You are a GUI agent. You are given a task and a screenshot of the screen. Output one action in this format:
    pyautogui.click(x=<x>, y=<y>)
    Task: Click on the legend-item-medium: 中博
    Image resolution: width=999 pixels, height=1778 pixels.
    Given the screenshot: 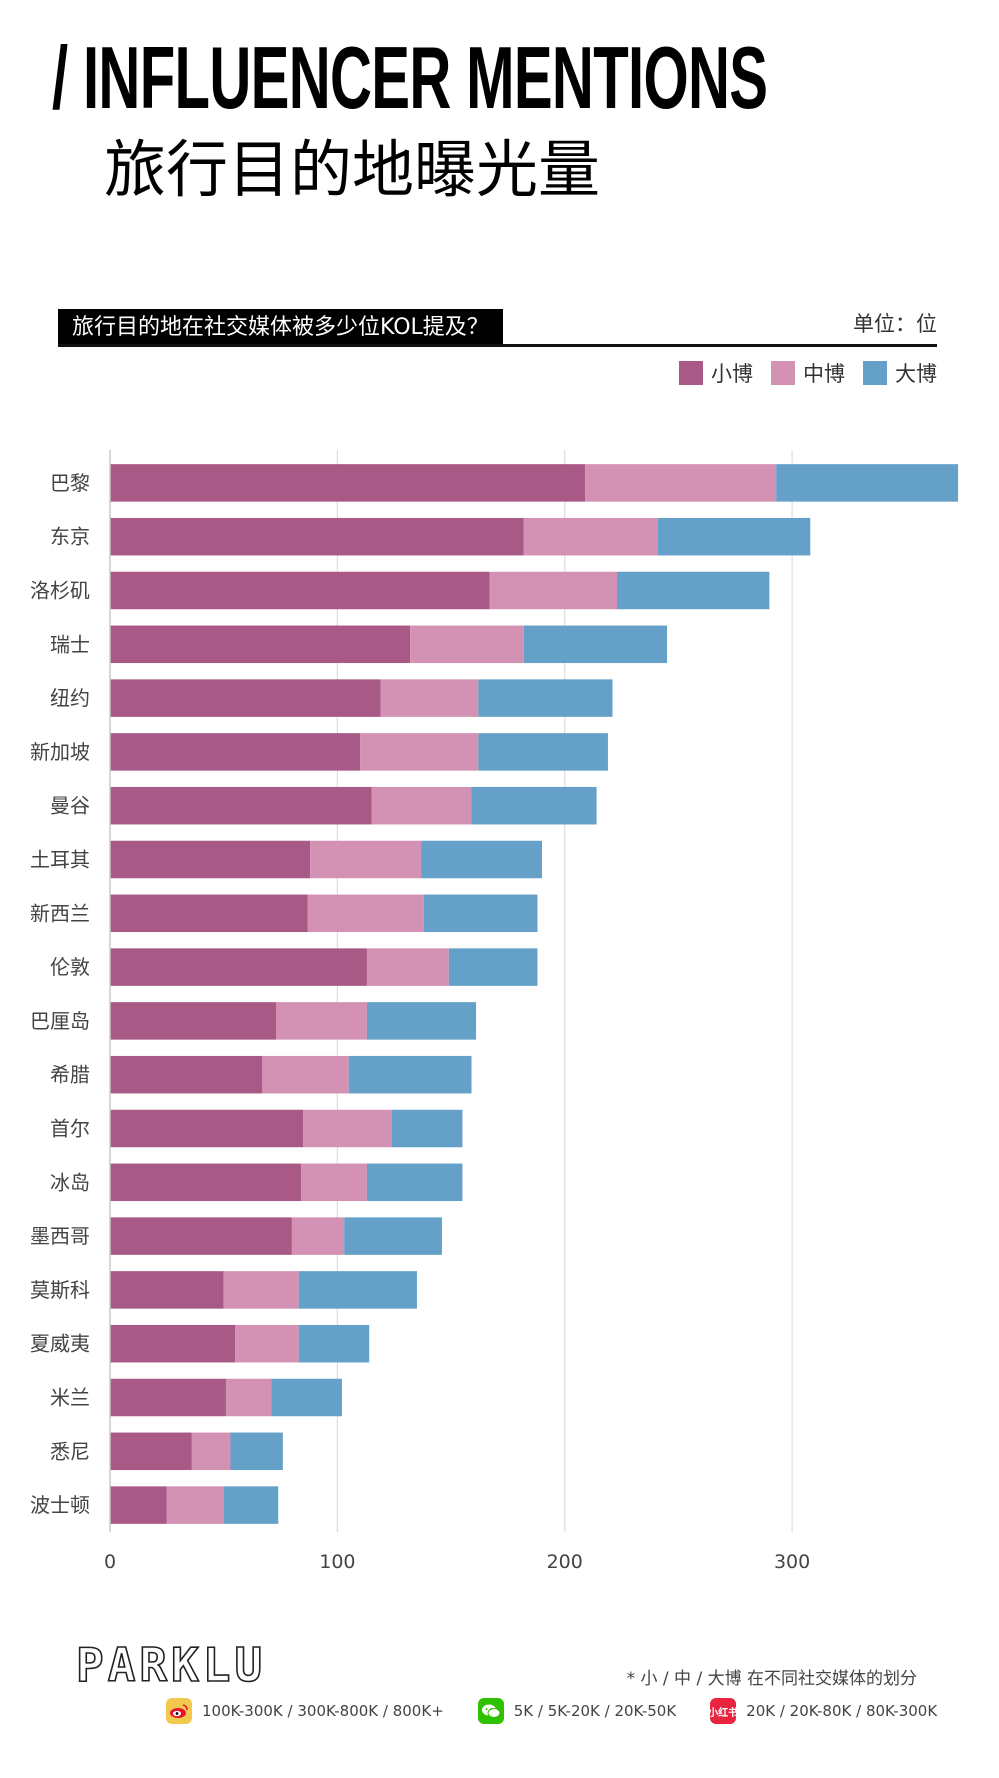 What is the action you would take?
    pyautogui.click(x=808, y=373)
    